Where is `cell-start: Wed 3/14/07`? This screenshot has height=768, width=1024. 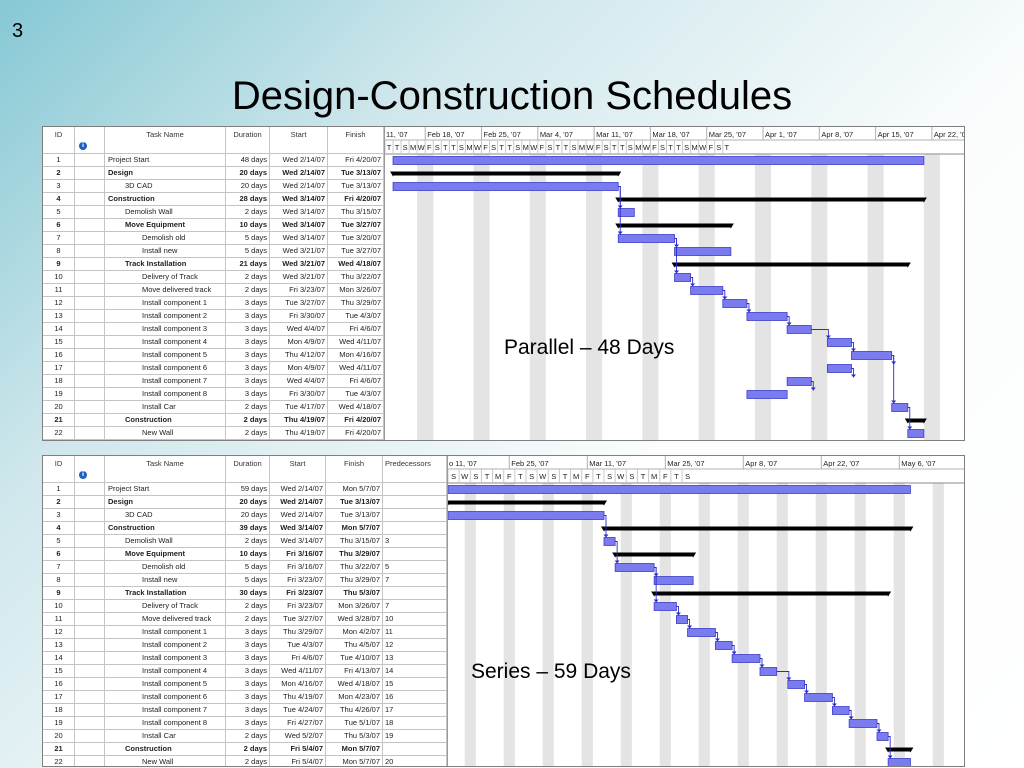
cell-start: Wed 3/14/07 is located at coordinates (298, 541).